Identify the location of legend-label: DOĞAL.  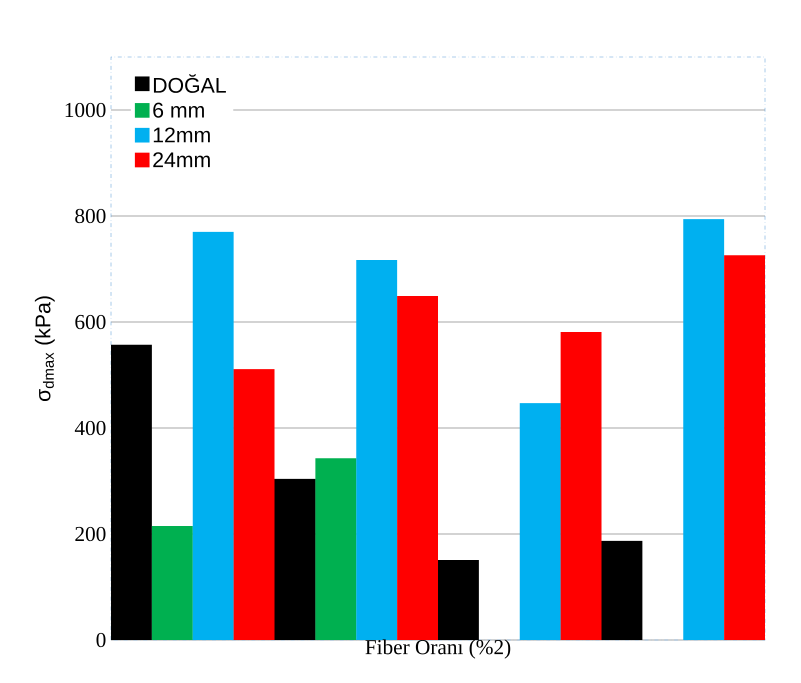
(190, 83).